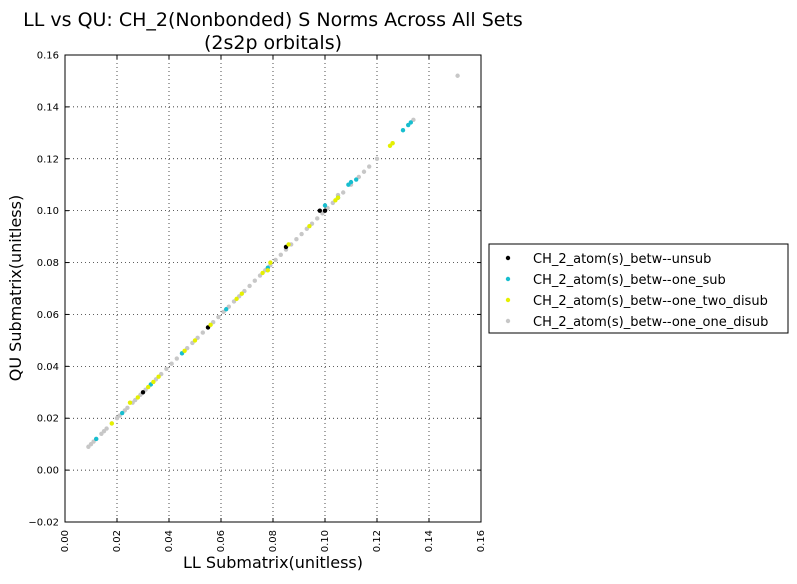  I want to click on x-tick-label: 0.08, so click(273, 541).